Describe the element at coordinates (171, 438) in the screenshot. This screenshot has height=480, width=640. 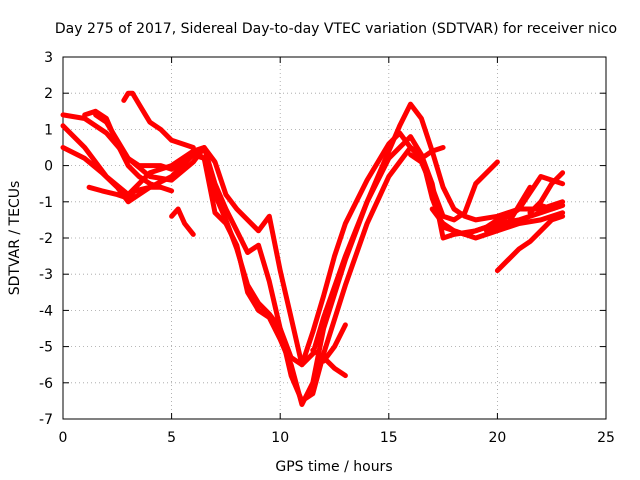
I see `x-tick-label: 5` at that location.